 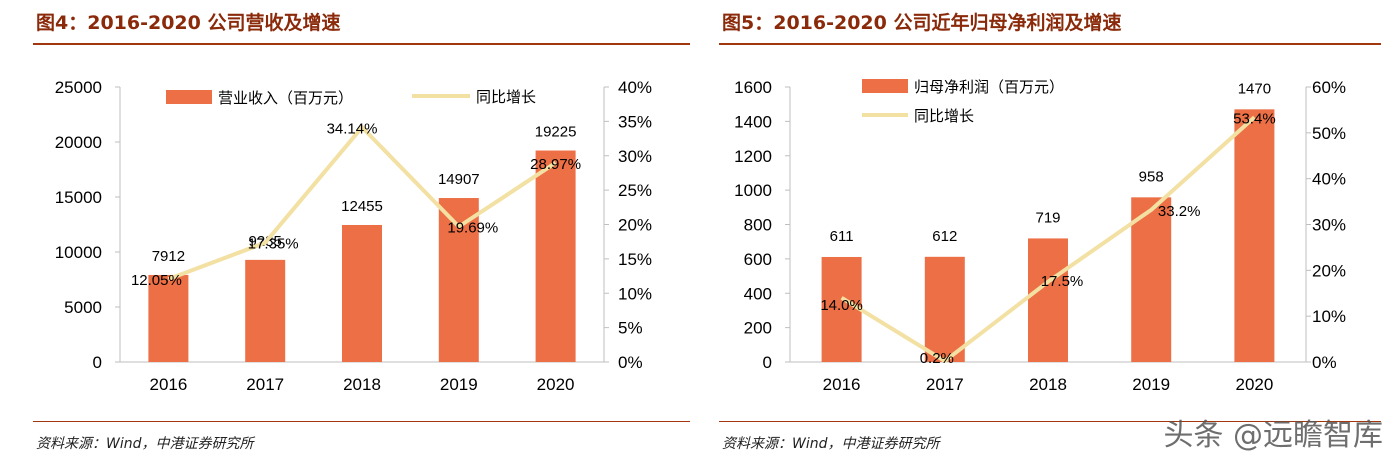 What do you see at coordinates (1050, 44) in the screenshot?
I see `figure-5-title-rule` at bounding box center [1050, 44].